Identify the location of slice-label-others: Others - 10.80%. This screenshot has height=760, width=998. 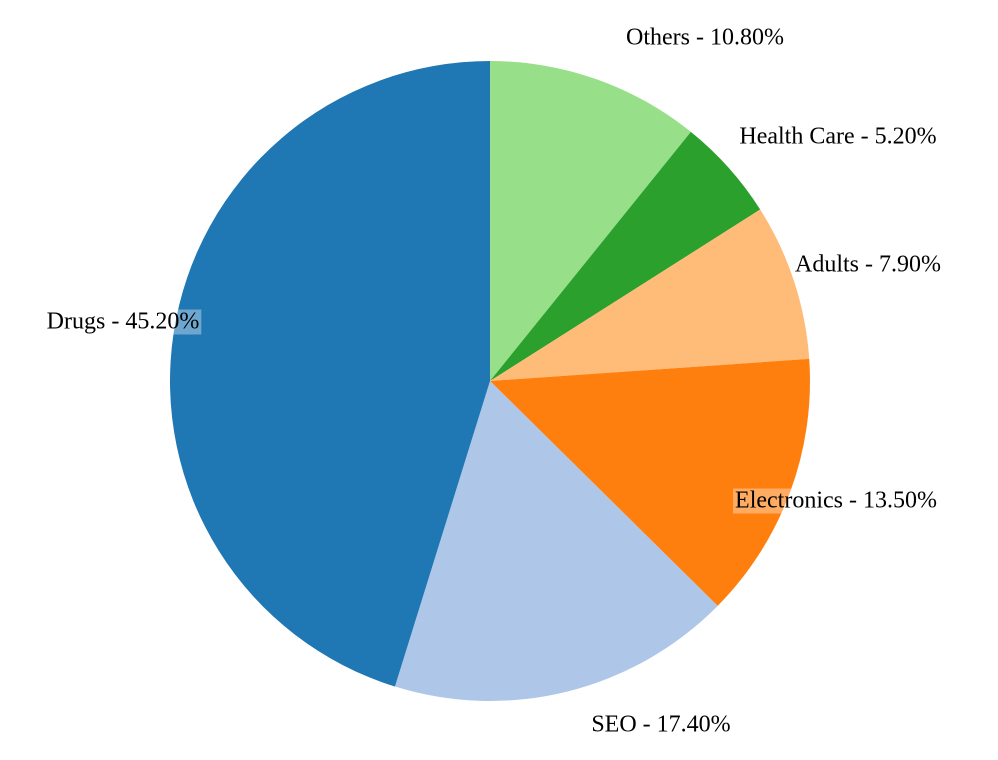
(705, 38).